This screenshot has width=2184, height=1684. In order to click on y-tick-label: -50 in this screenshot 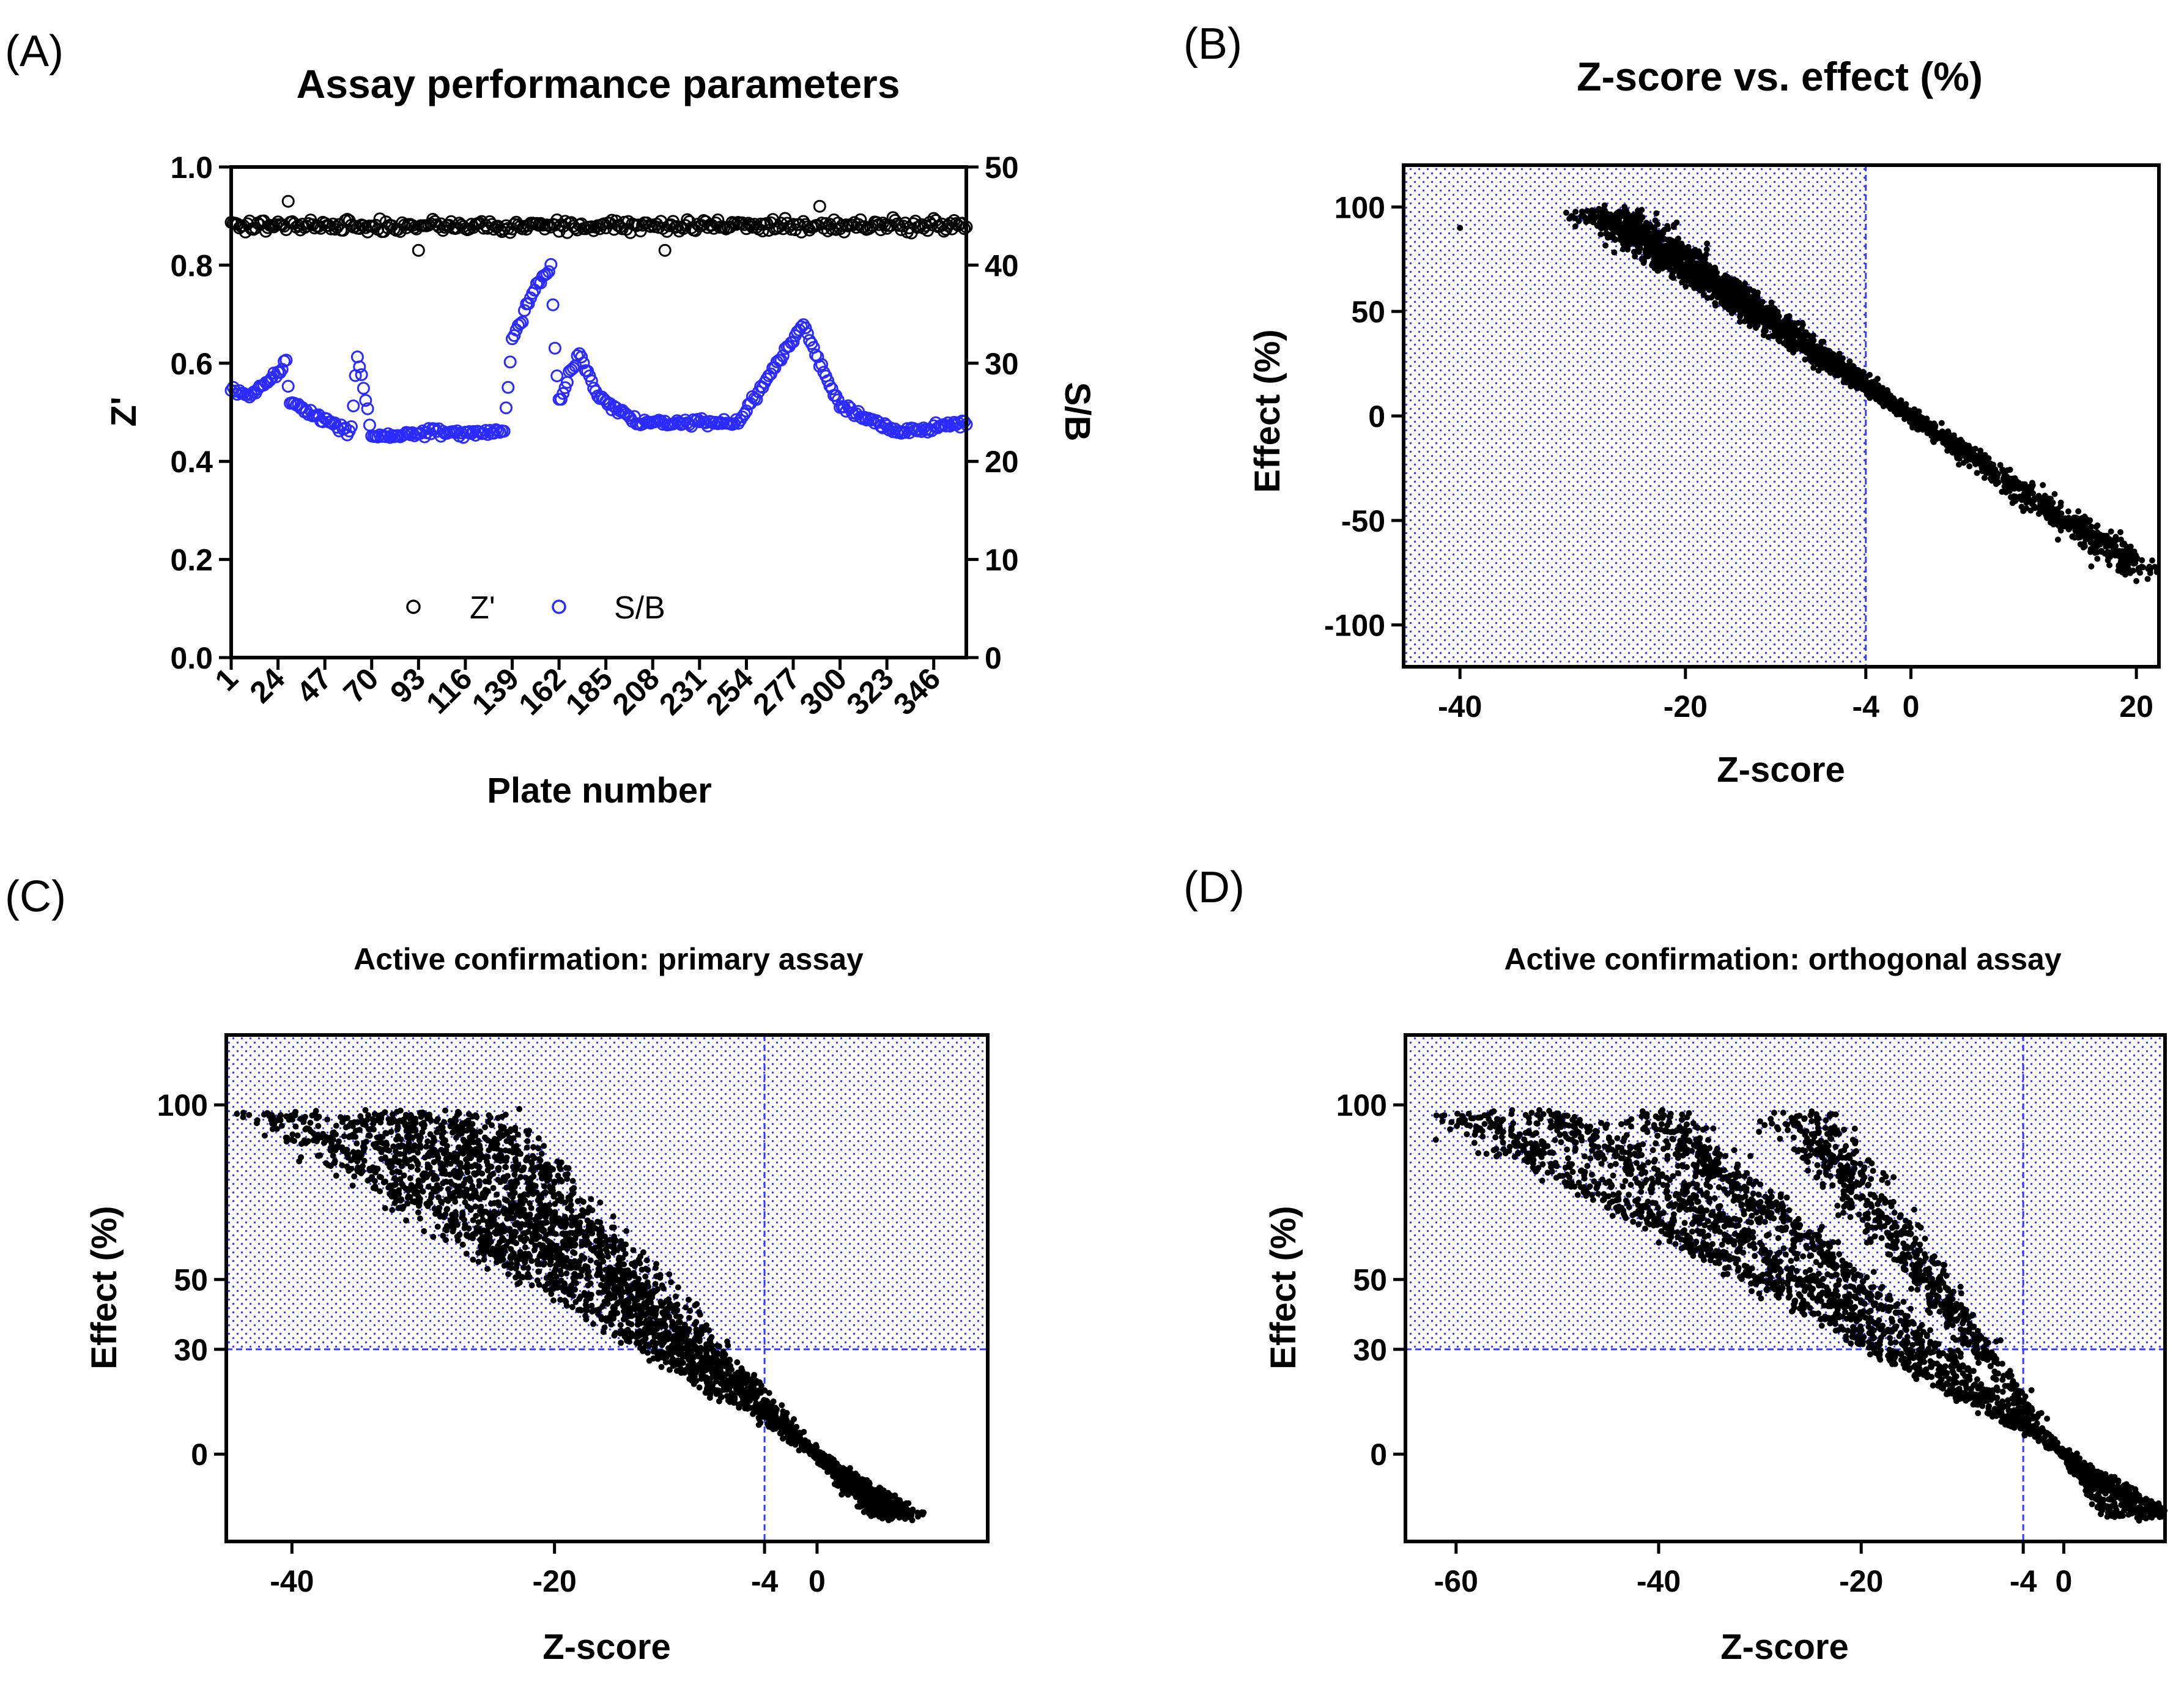, I will do `click(1363, 521)`.